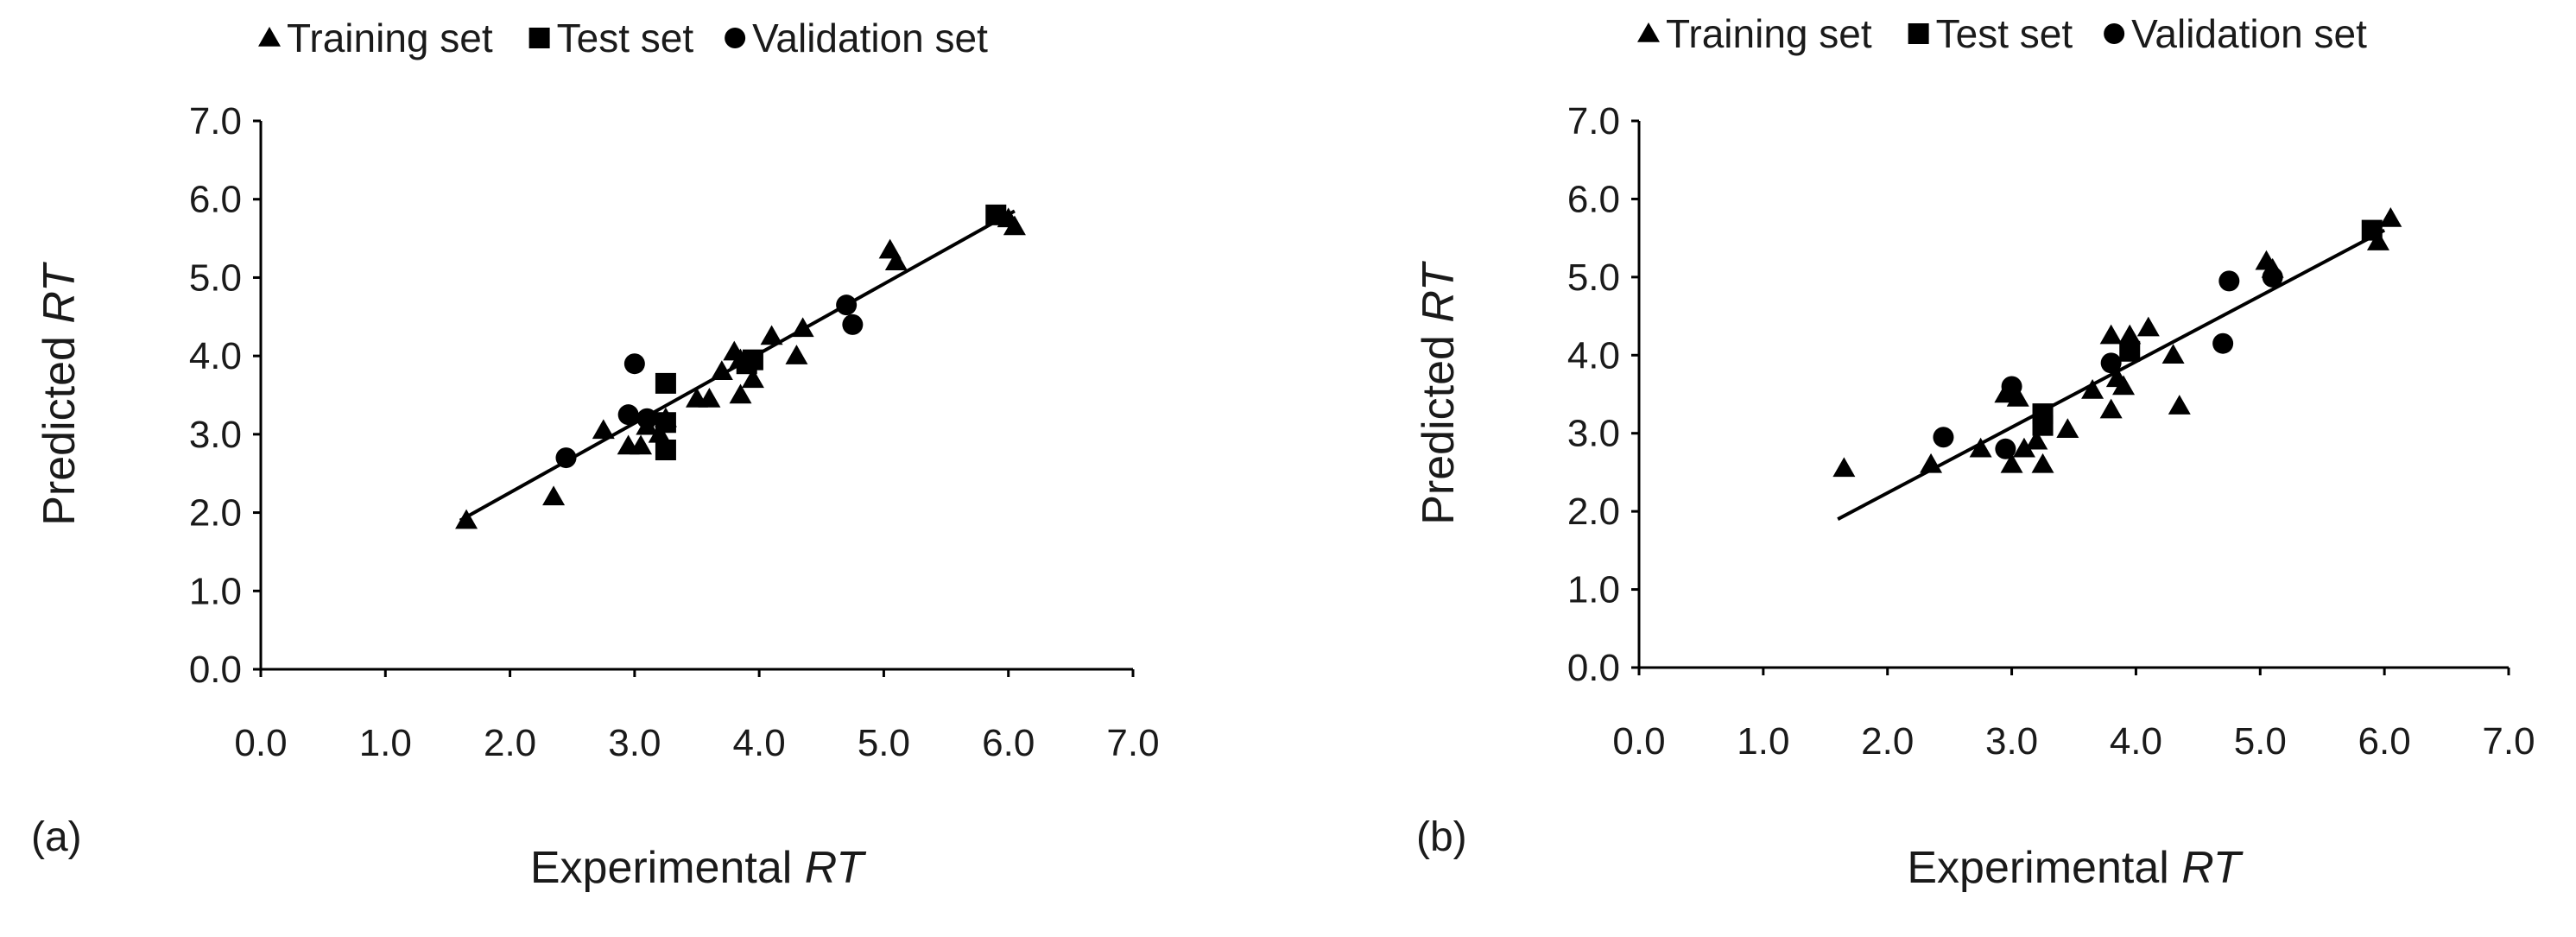 Image resolution: width=2576 pixels, height=937 pixels. I want to click on y-tick-label: 7.0, so click(1593, 121).